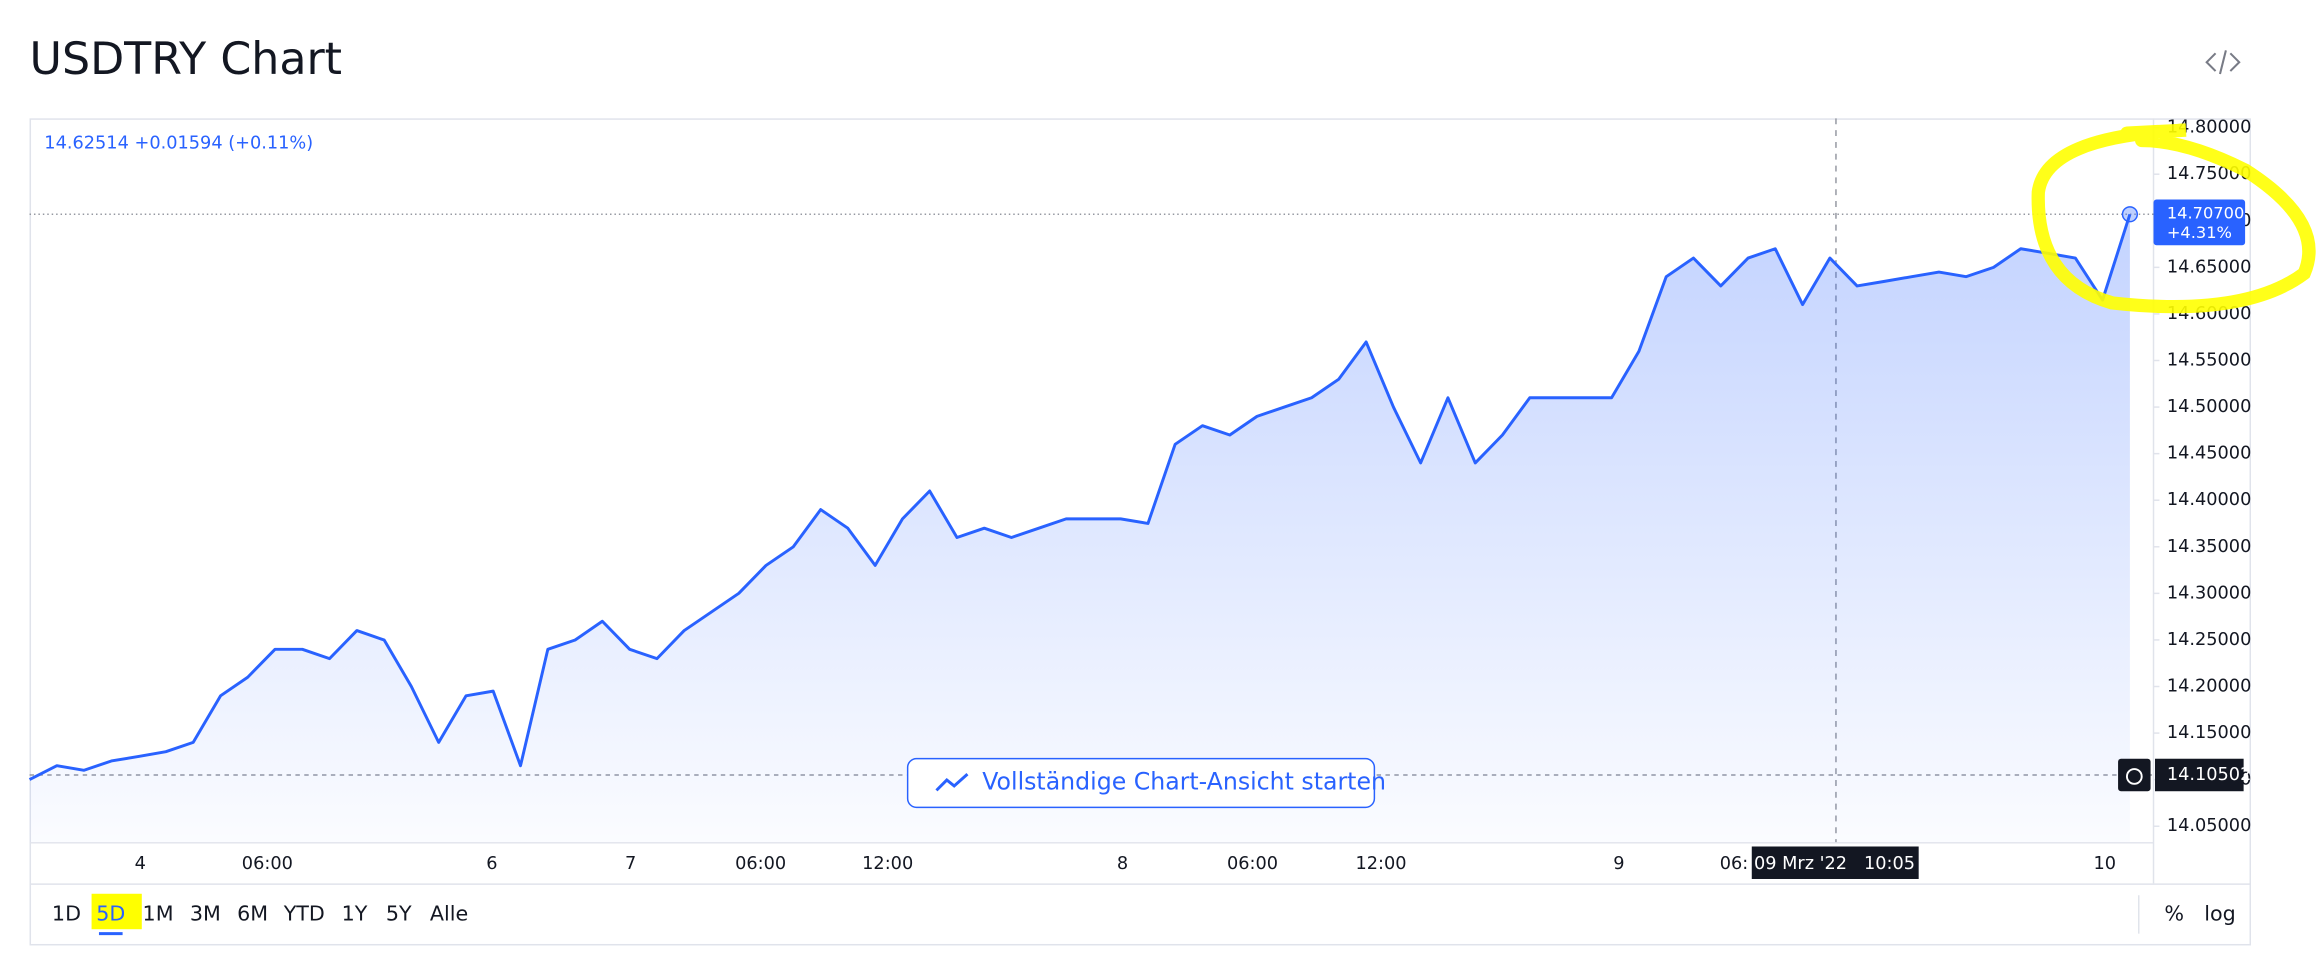 The height and width of the screenshot is (953, 2316). I want to click on last-point, so click(2130, 214).